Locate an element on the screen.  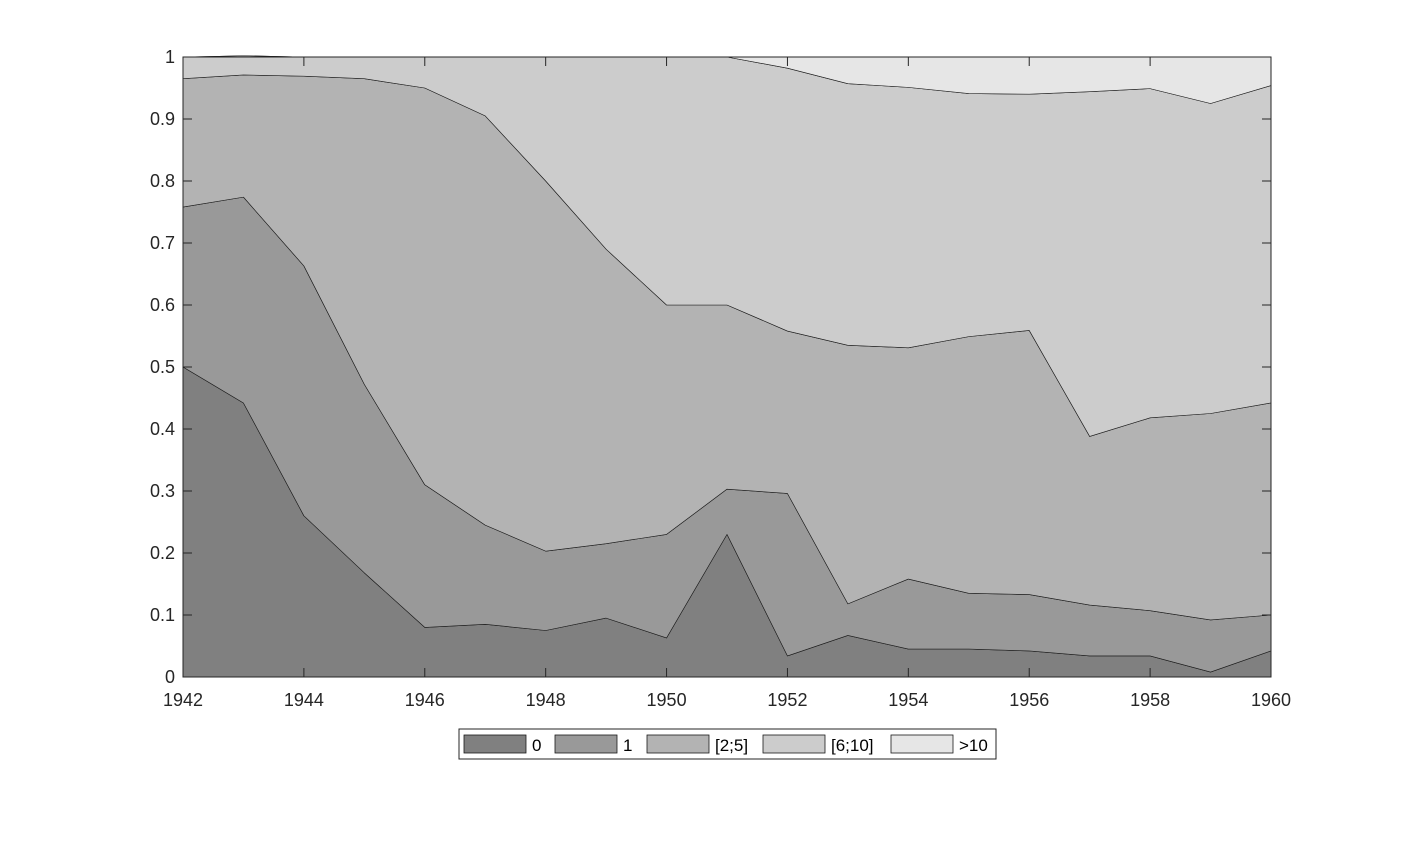
y-tick-label: 0.2 is located at coordinates (162, 553).